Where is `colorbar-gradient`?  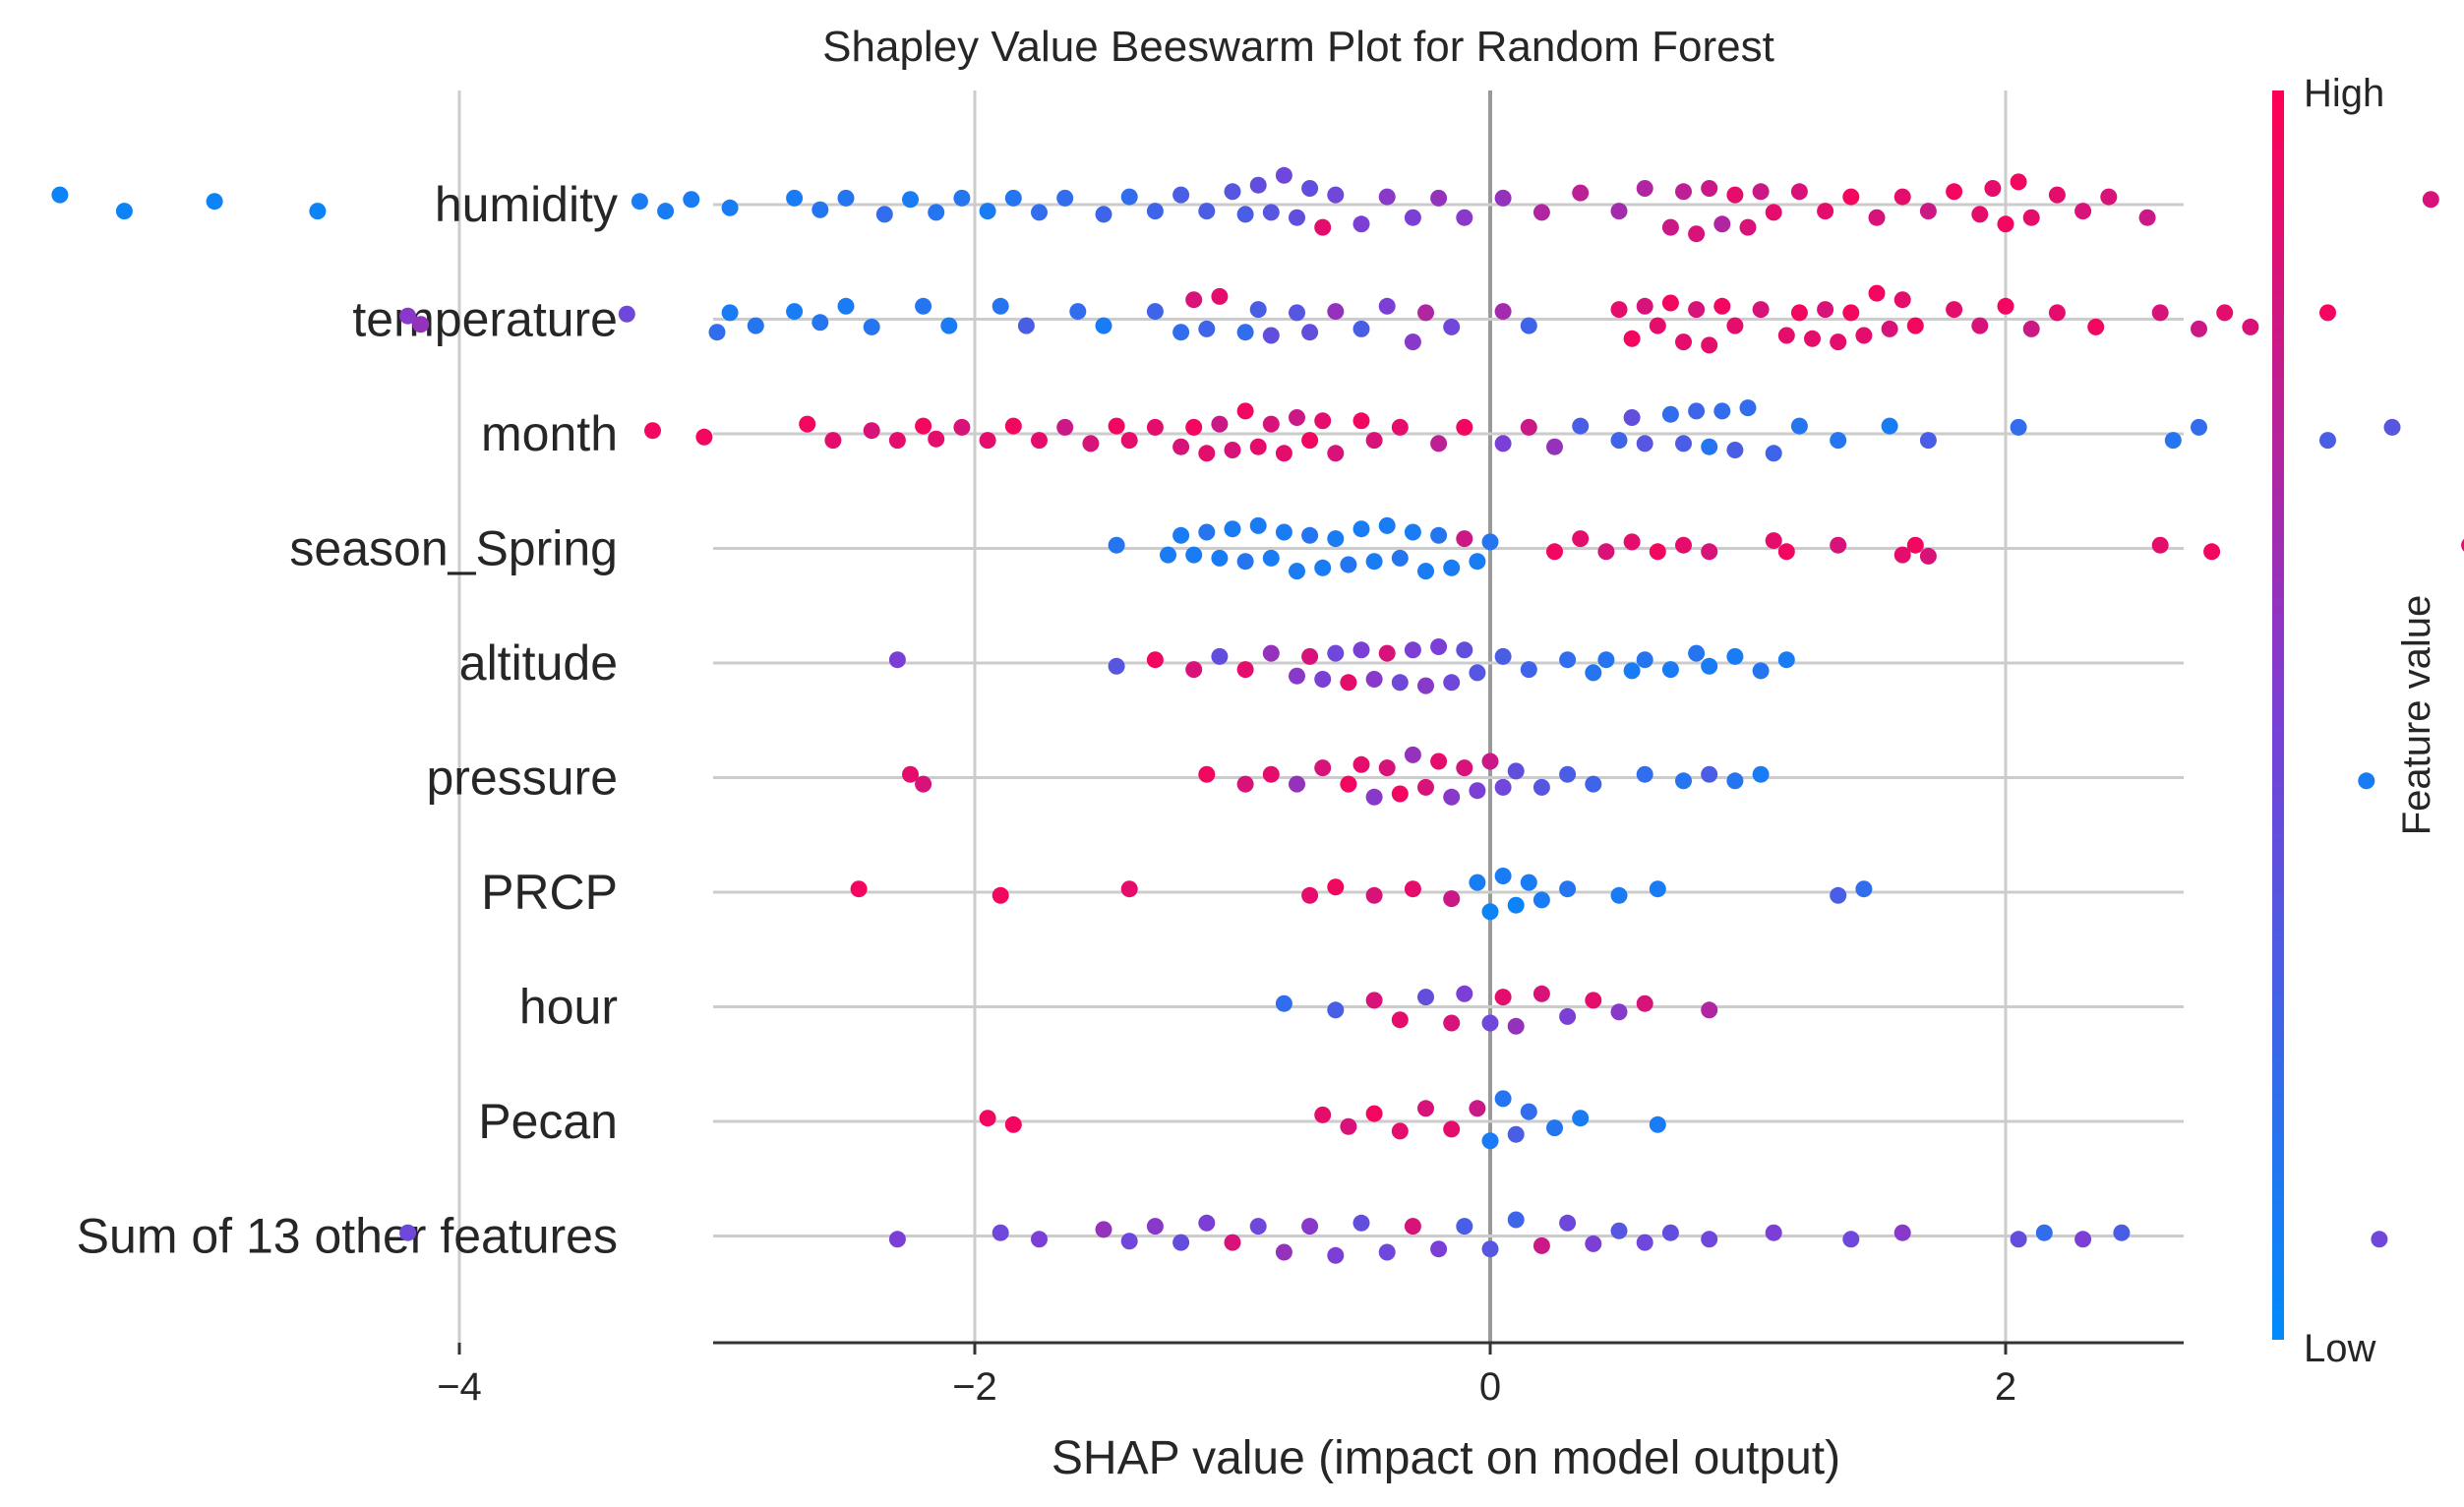 colorbar-gradient is located at coordinates (2278, 715).